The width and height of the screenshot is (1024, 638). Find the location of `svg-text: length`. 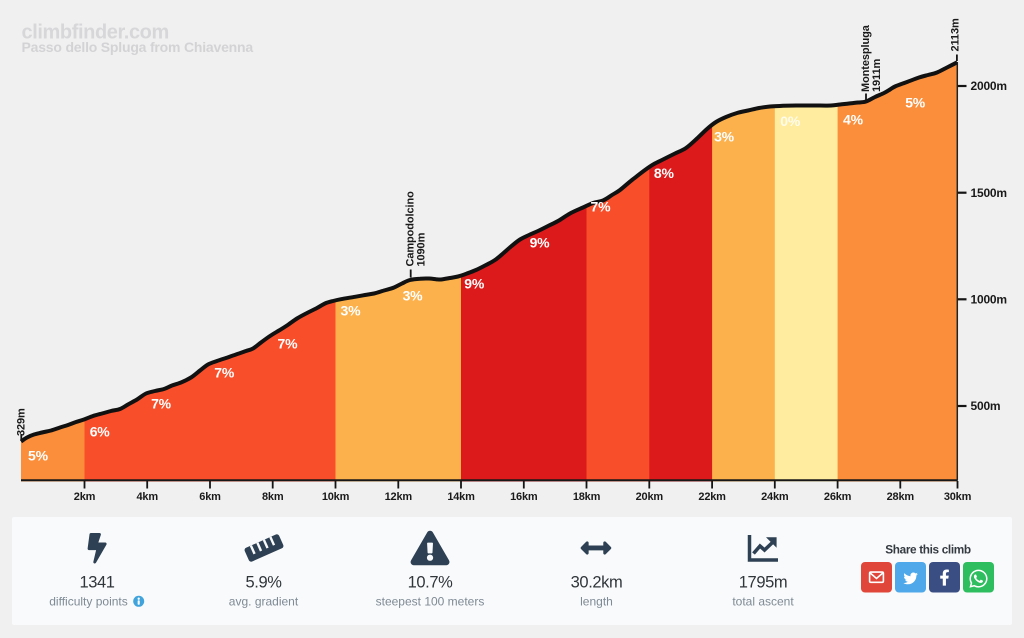

svg-text: length is located at coordinates (596, 602).